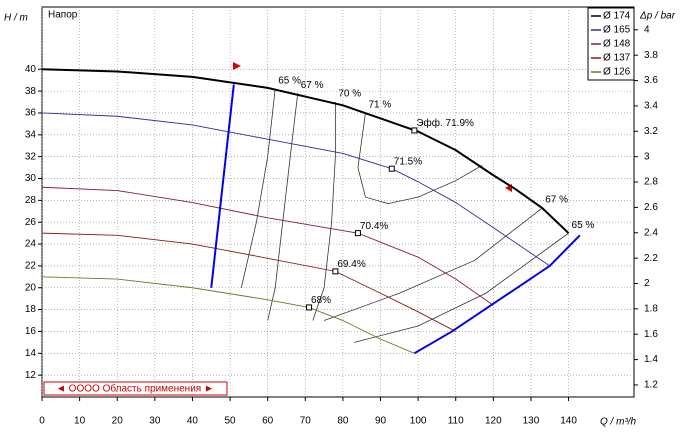  Describe the element at coordinates (31, 287) in the screenshot. I see `y-tick-label: 20` at that location.